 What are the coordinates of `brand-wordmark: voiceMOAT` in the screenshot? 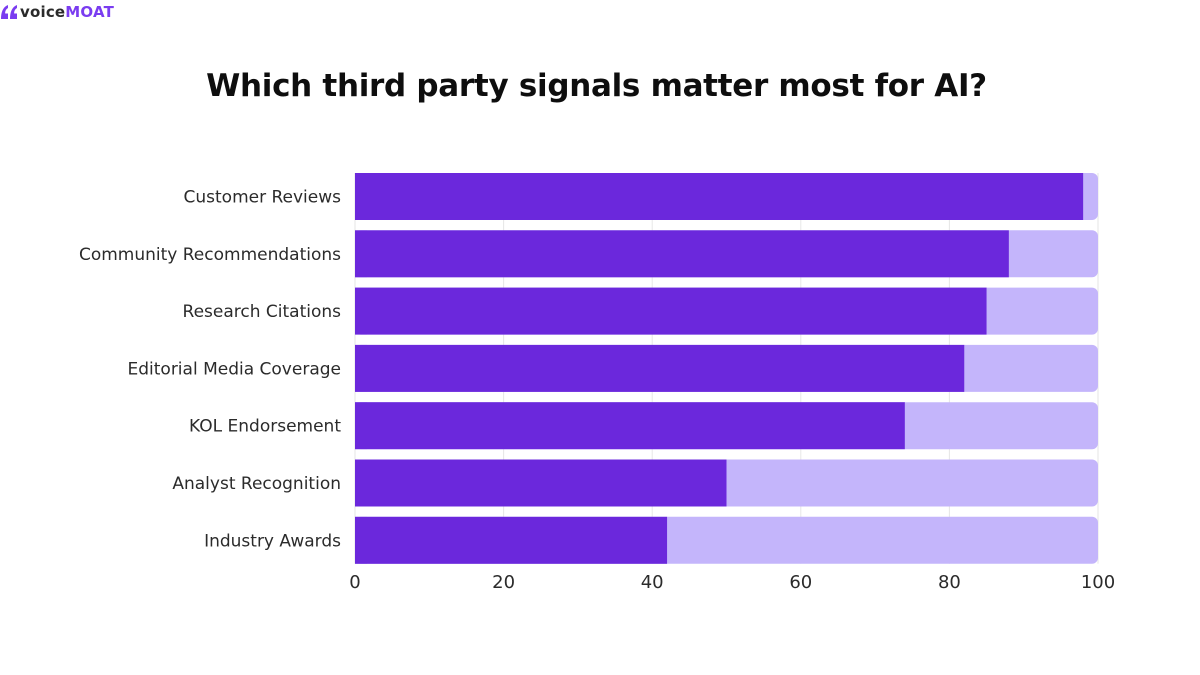 It's located at (67, 12).